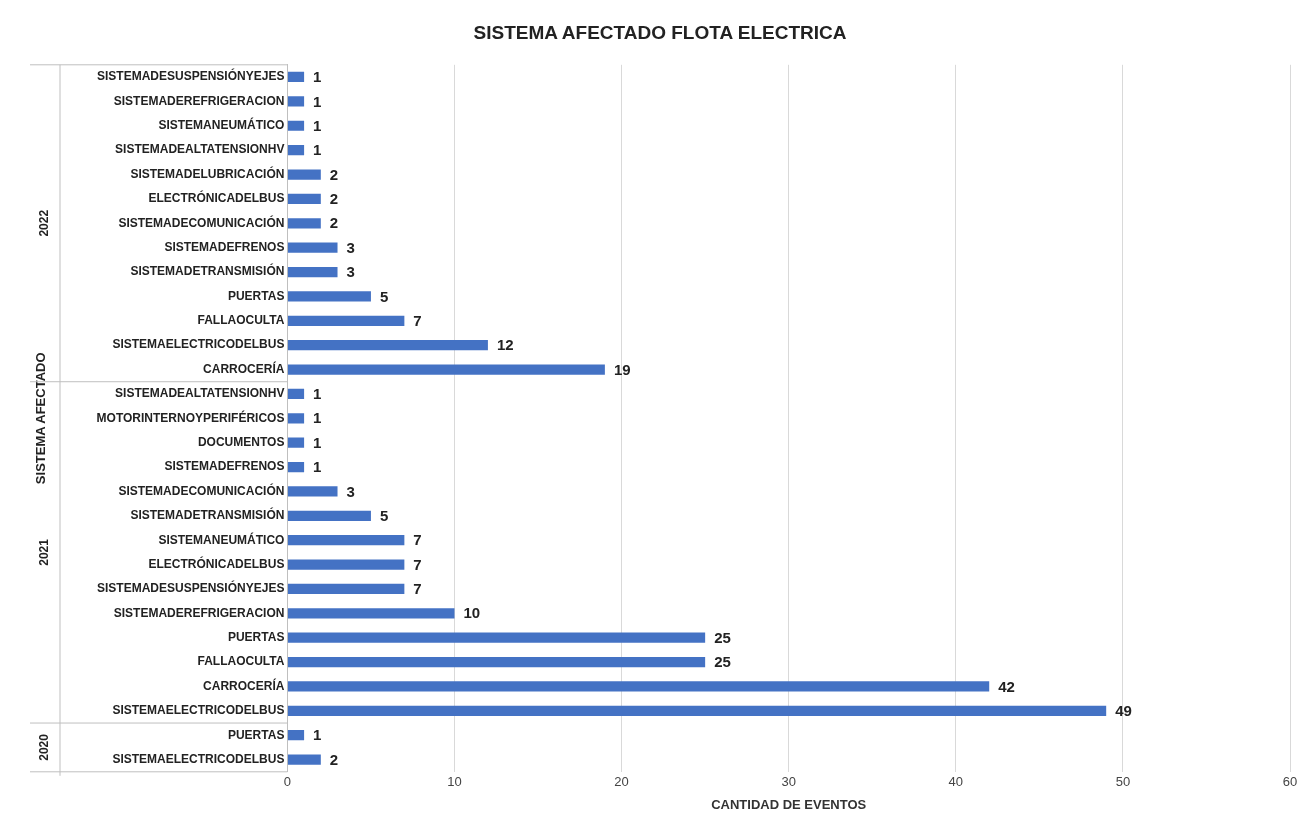 The image size is (1306, 827). Describe the element at coordinates (241, 441) in the screenshot. I see `y-tick-label: DOCUMENTOS` at that location.